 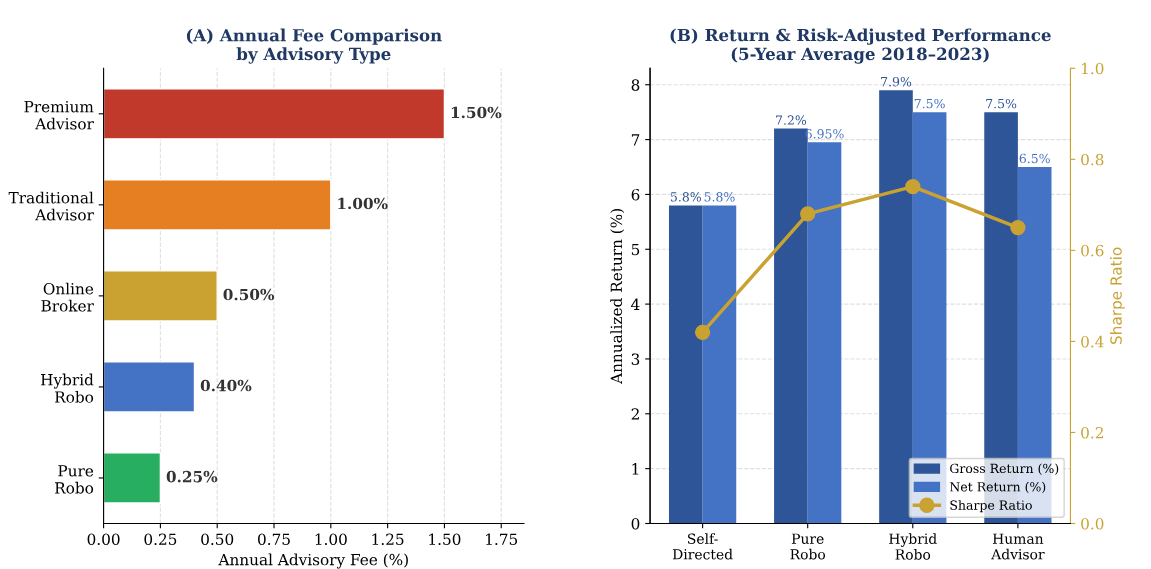 I want to click on y2-tick-label: 0.8, so click(x=1092, y=159).